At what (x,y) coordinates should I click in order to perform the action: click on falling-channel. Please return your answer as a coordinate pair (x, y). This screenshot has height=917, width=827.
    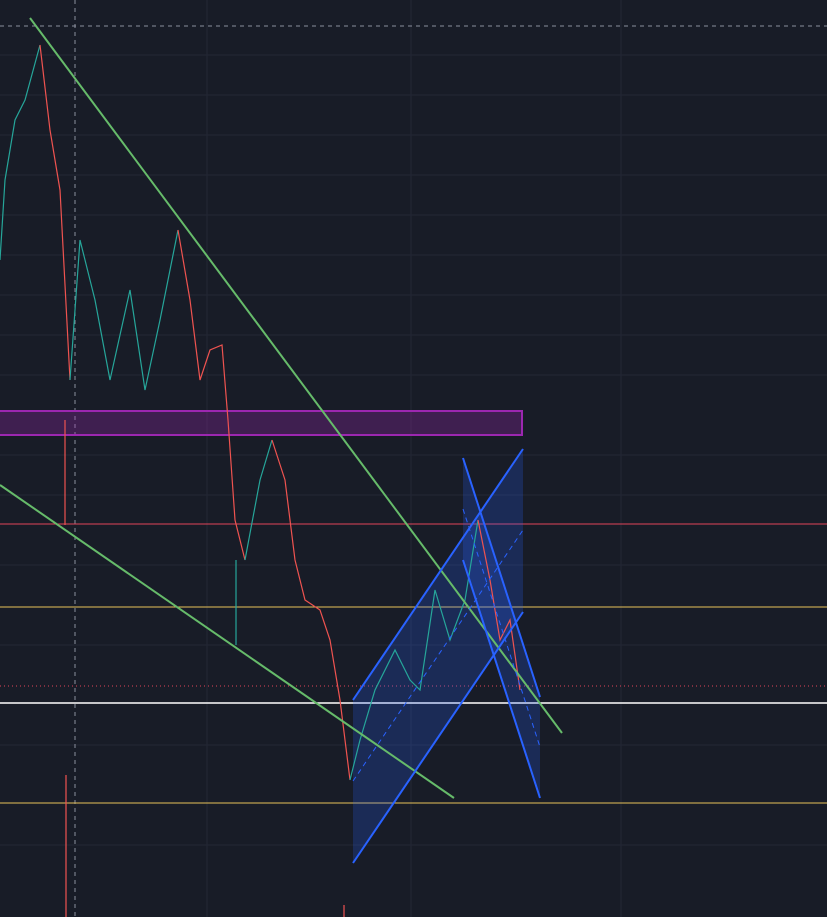
    Looking at the image, I should click on (501, 628).